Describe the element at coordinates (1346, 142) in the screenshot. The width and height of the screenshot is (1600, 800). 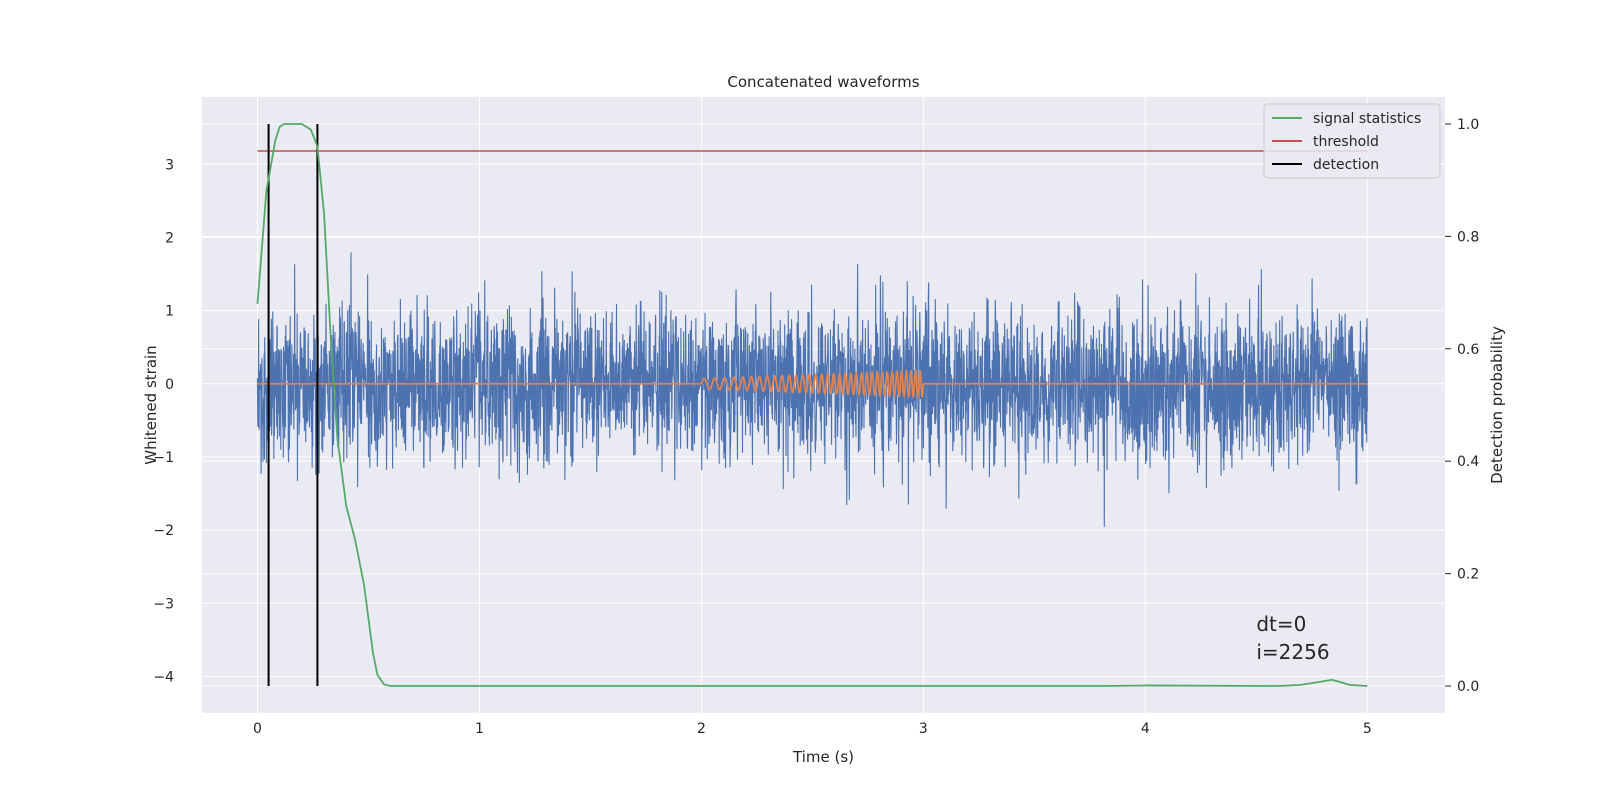
I see `legend-label-threshold: threshold` at that location.